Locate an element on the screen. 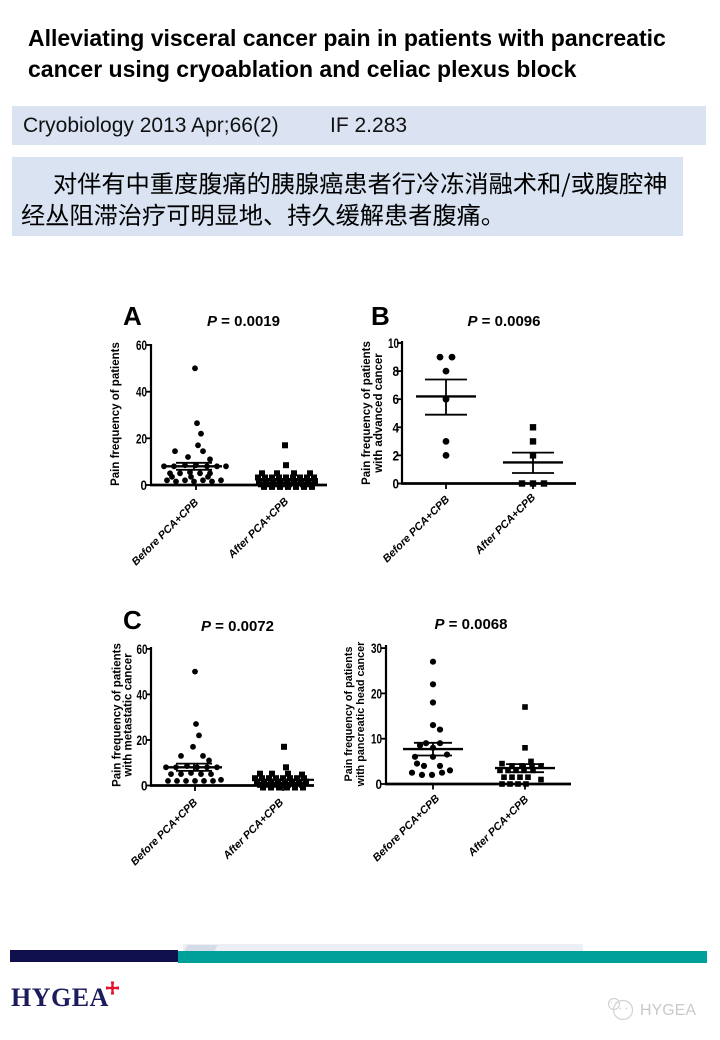 Image resolution: width=720 pixels, height=1040 pixels. svg-text: P = 0.0019 is located at coordinates (243, 321).